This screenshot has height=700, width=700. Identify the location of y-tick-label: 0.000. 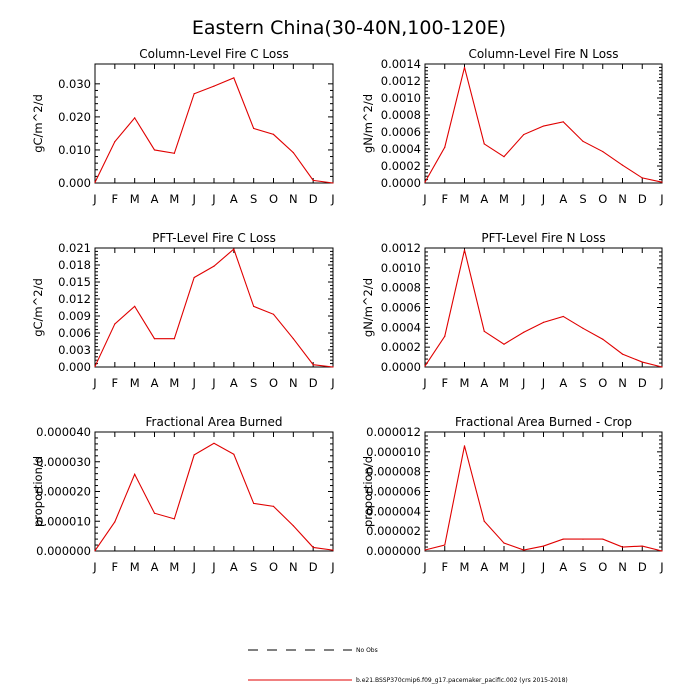
(74, 367).